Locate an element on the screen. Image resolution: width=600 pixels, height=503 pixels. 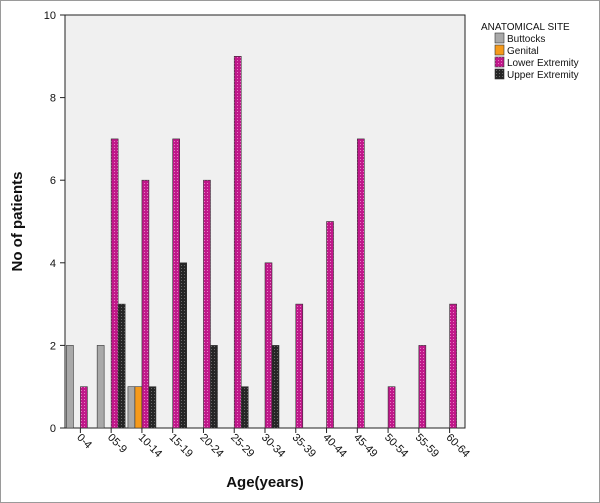
x-tick-label: 0-4 is located at coordinates (84, 442).